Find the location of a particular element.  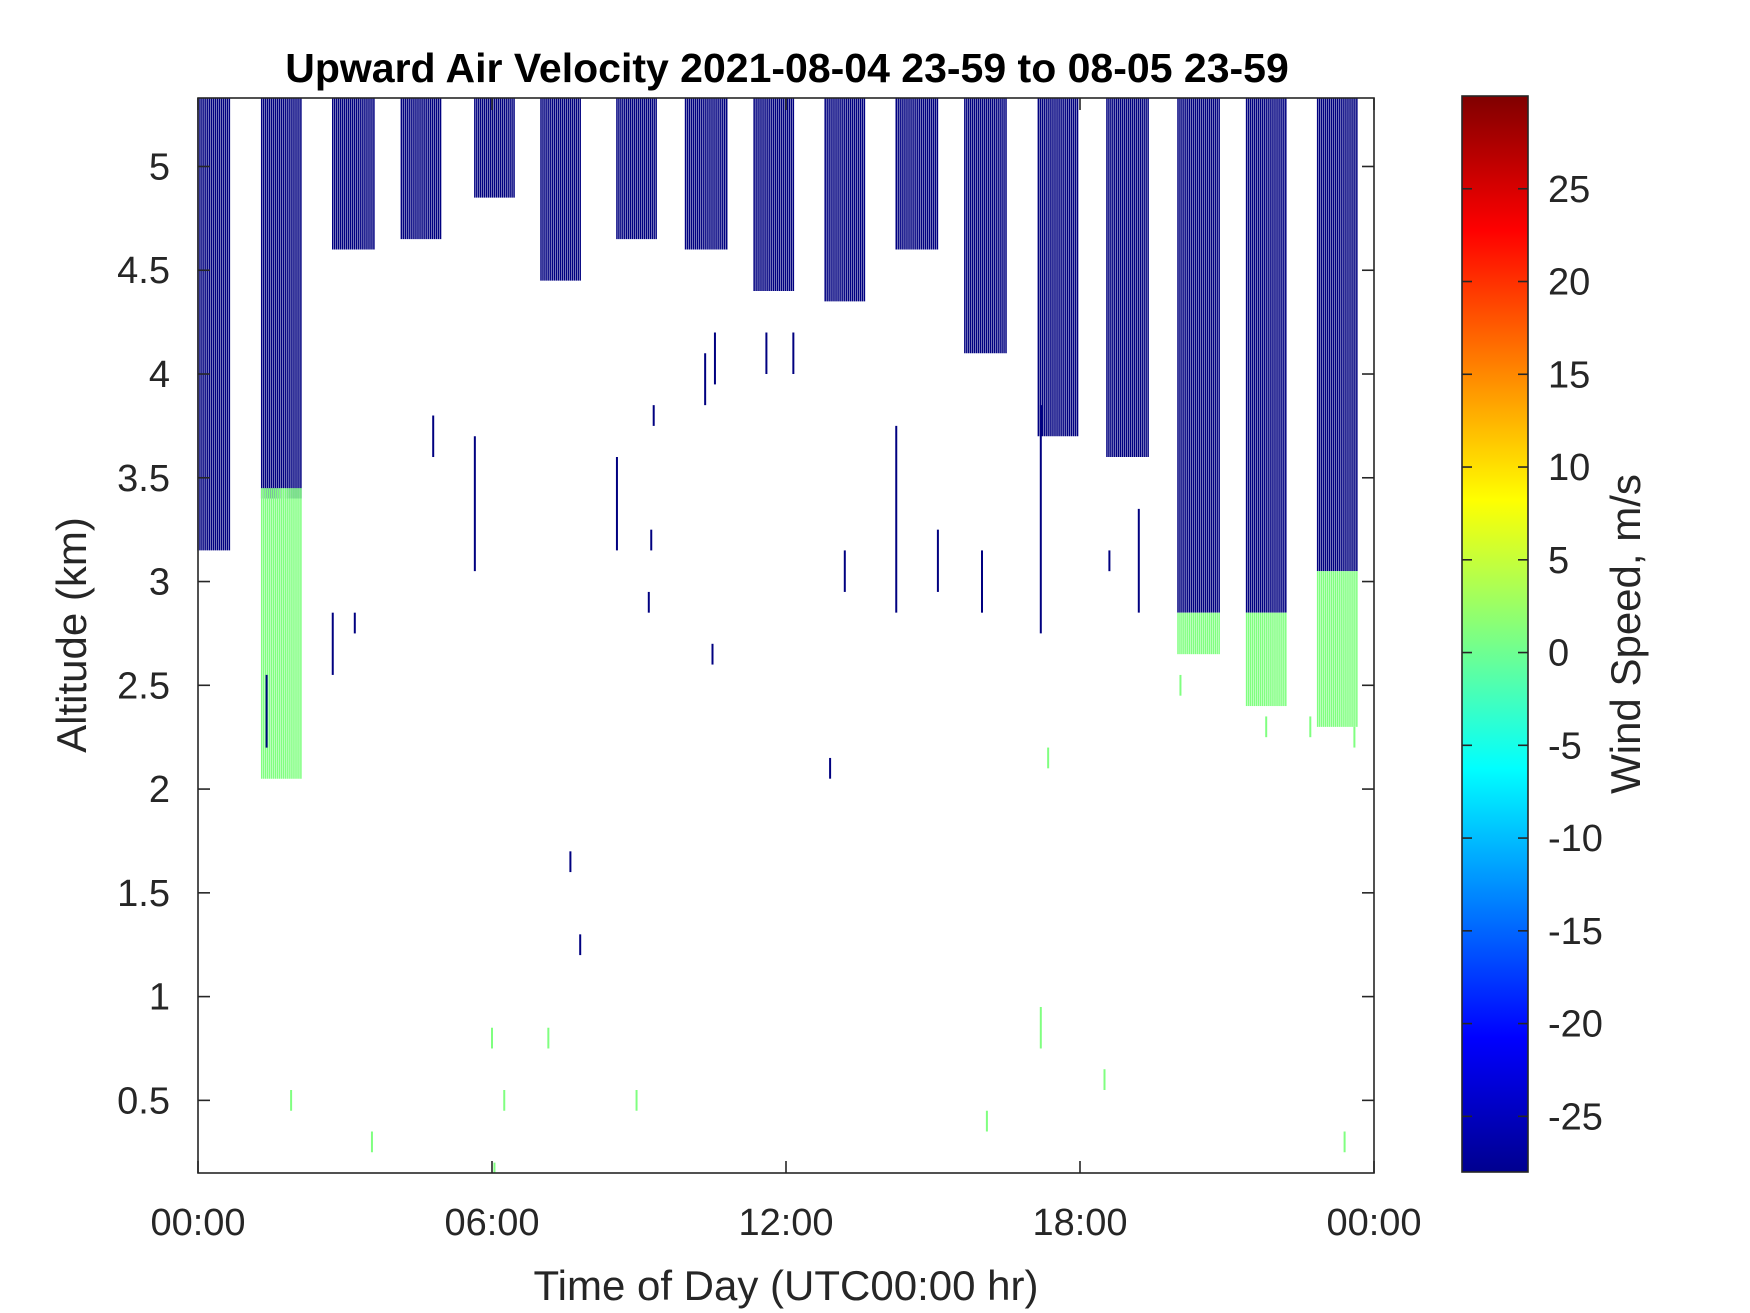

colorbar-tick-label: -5 is located at coordinates (1565, 746).